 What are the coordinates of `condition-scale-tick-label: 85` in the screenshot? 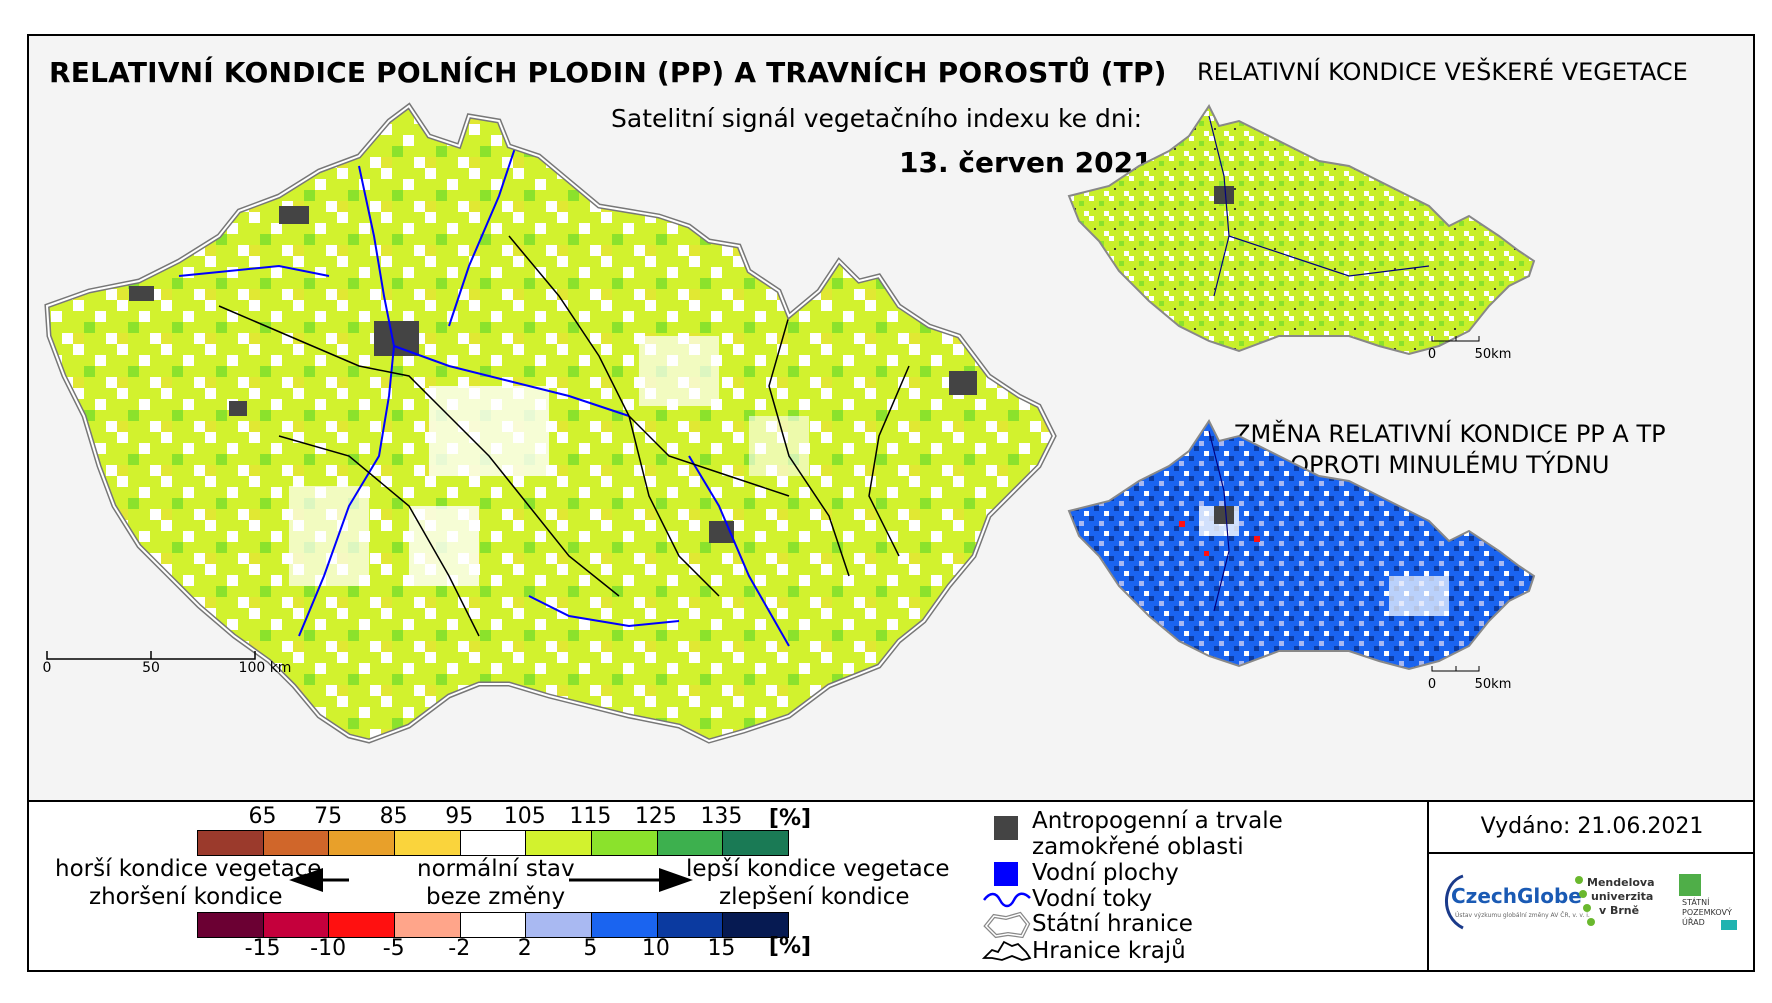 It's located at (393, 816).